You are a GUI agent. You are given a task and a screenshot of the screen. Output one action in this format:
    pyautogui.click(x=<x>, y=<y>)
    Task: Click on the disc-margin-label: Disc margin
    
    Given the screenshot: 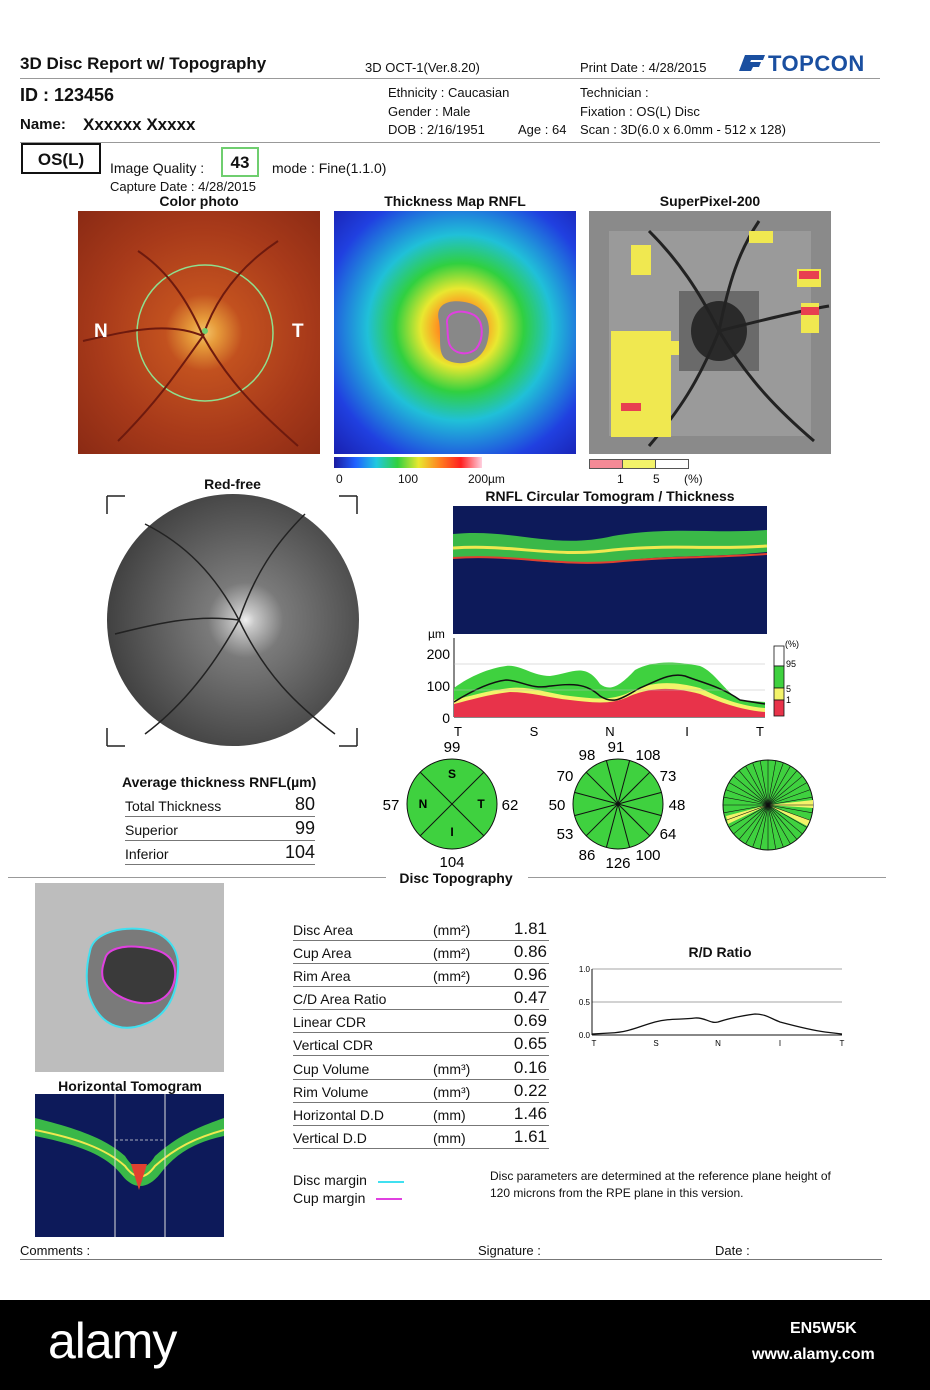 What is the action you would take?
    pyautogui.click(x=330, y=1180)
    